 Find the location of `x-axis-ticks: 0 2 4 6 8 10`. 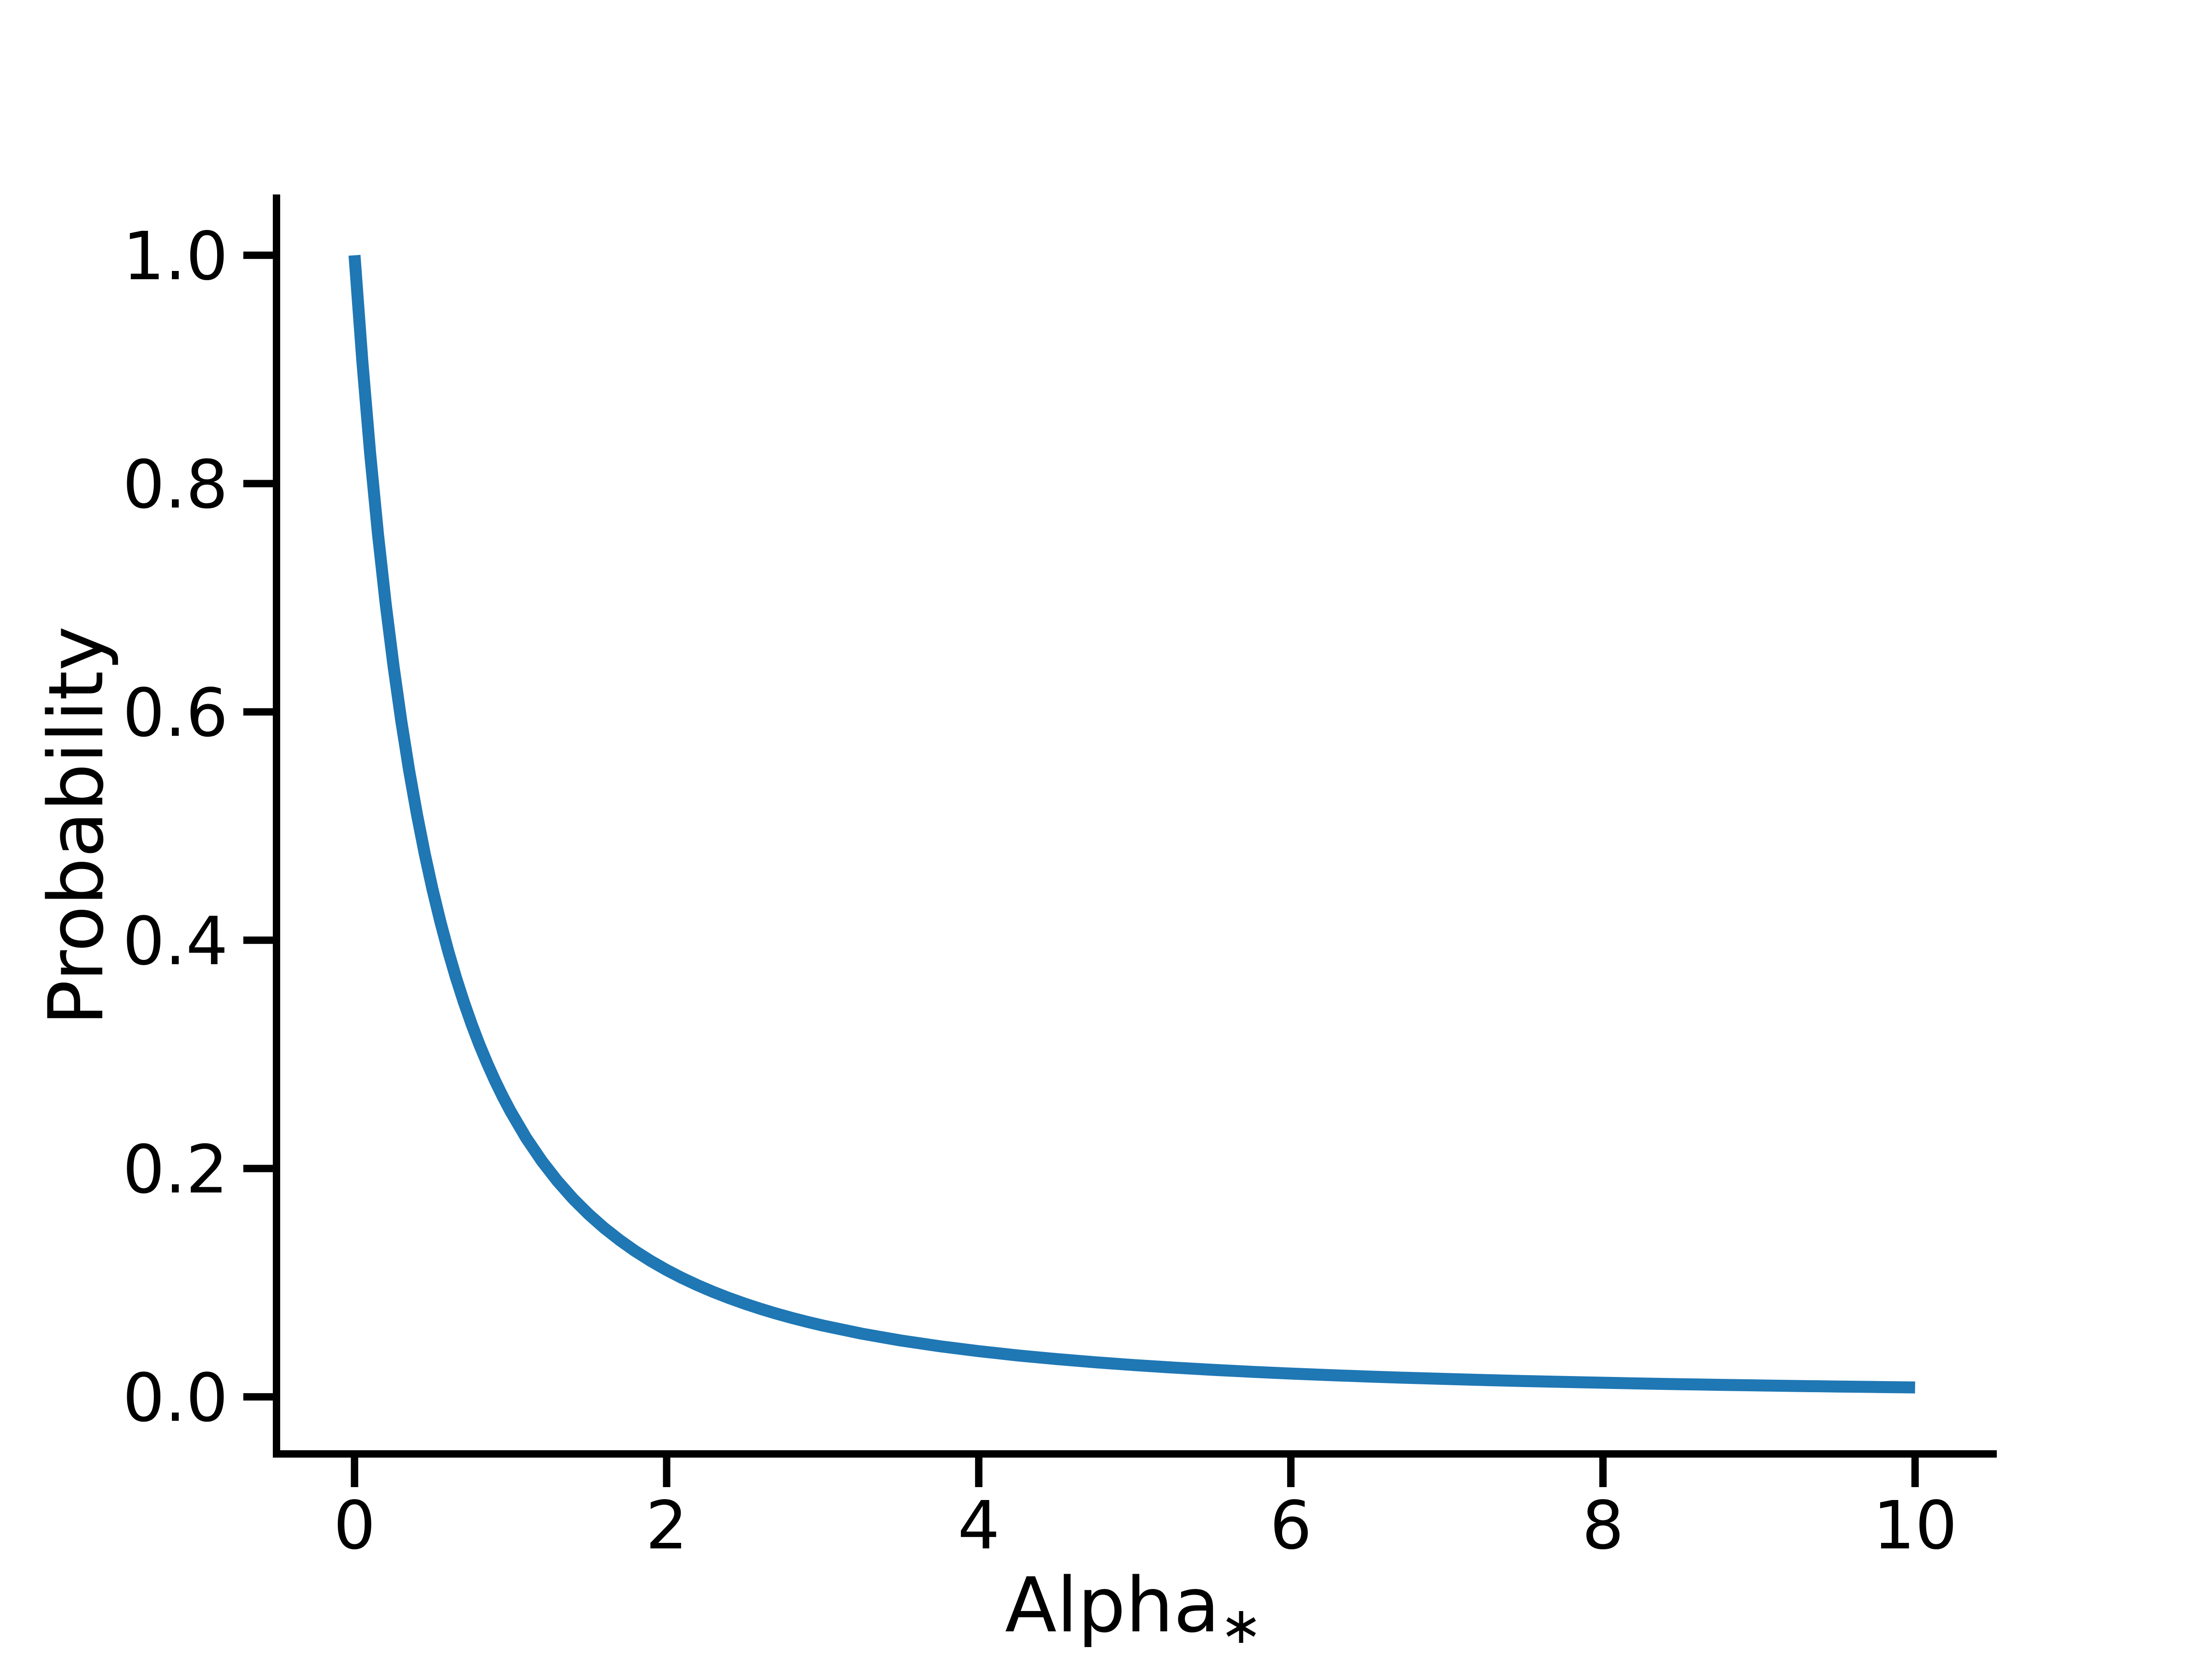

x-axis-ticks: 0 2 4 6 8 10 is located at coordinates (1145, 1509).